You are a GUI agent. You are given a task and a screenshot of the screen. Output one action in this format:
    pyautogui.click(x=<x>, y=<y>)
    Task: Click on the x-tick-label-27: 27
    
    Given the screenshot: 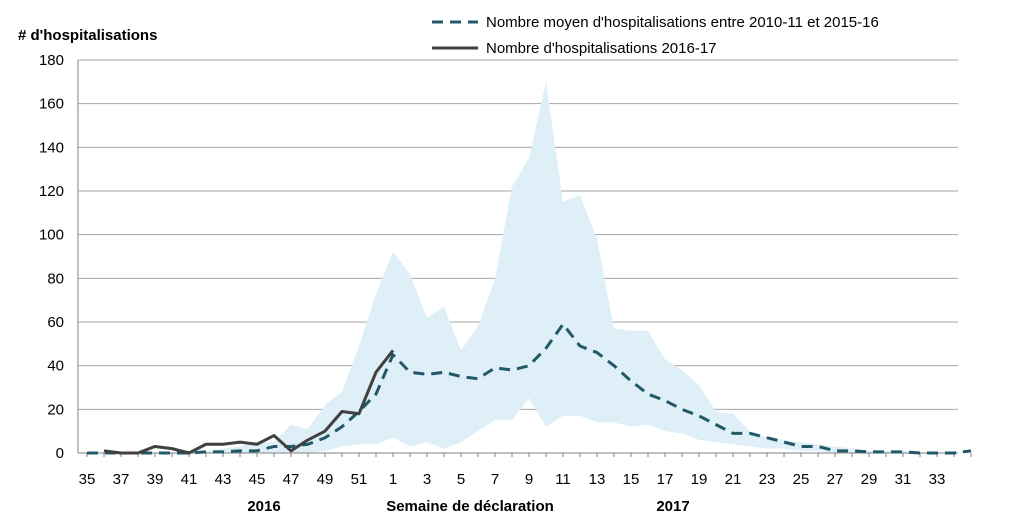 What is the action you would take?
    pyautogui.click(x=835, y=479)
    